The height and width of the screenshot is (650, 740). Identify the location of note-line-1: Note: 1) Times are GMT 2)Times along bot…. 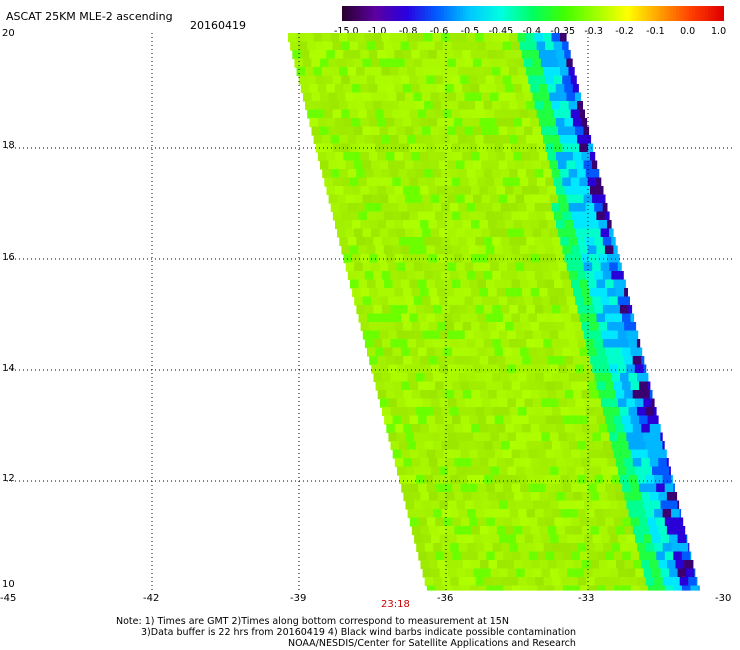
(312, 621).